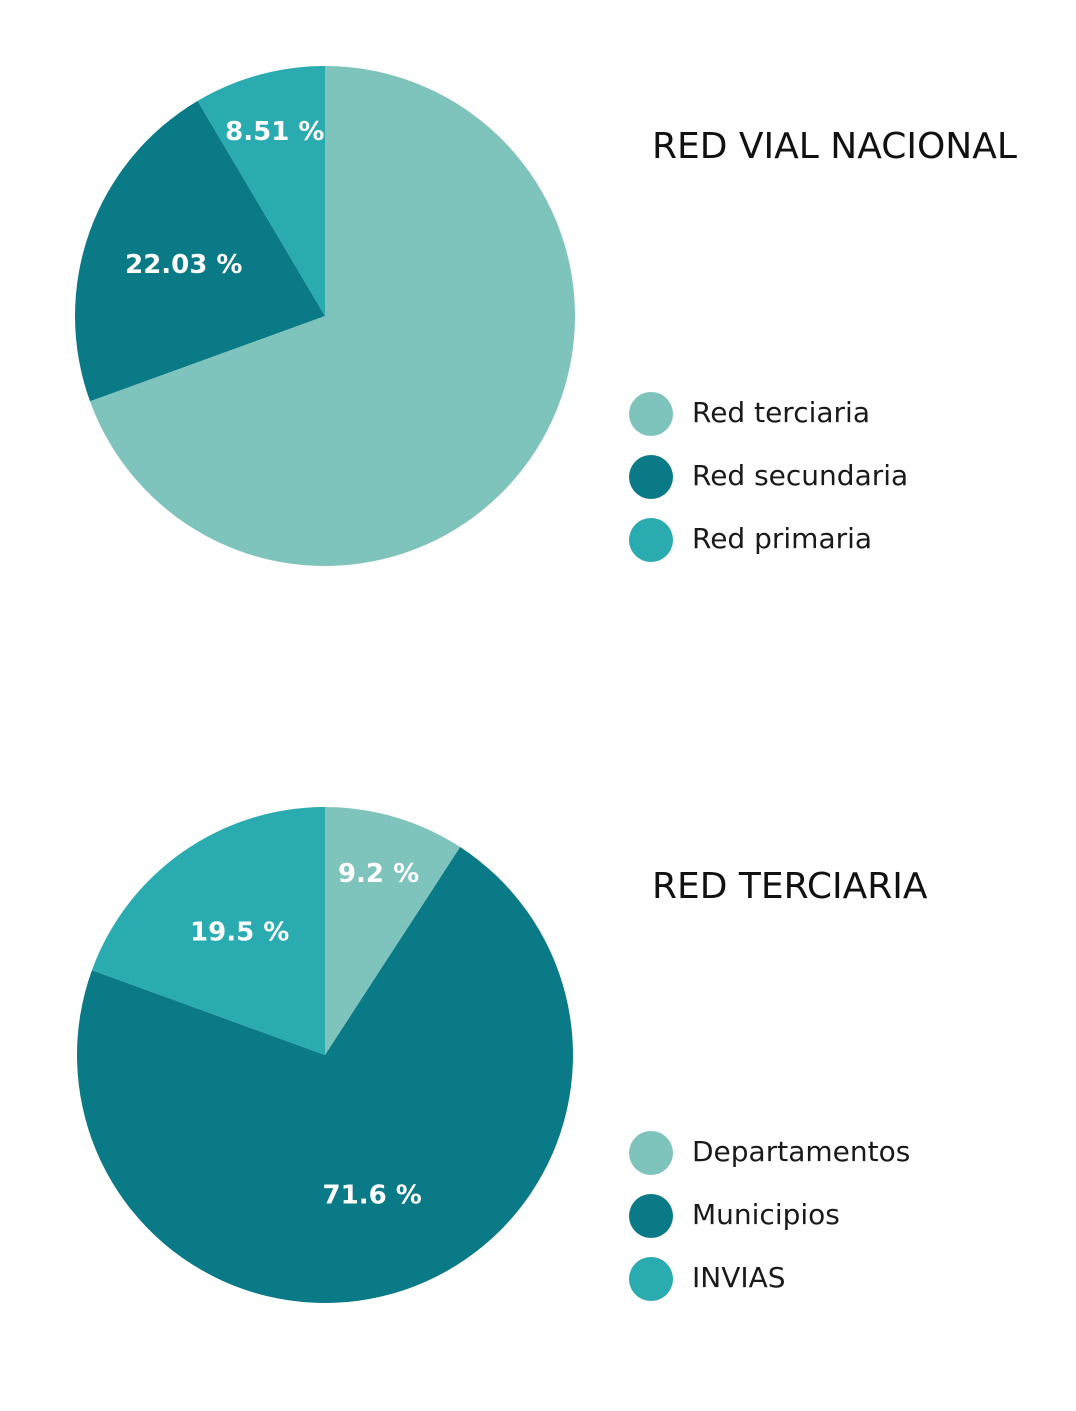 The image size is (1076, 1411). Describe the element at coordinates (378, 874) in the screenshot. I see `value-label: 9.2 %` at that location.